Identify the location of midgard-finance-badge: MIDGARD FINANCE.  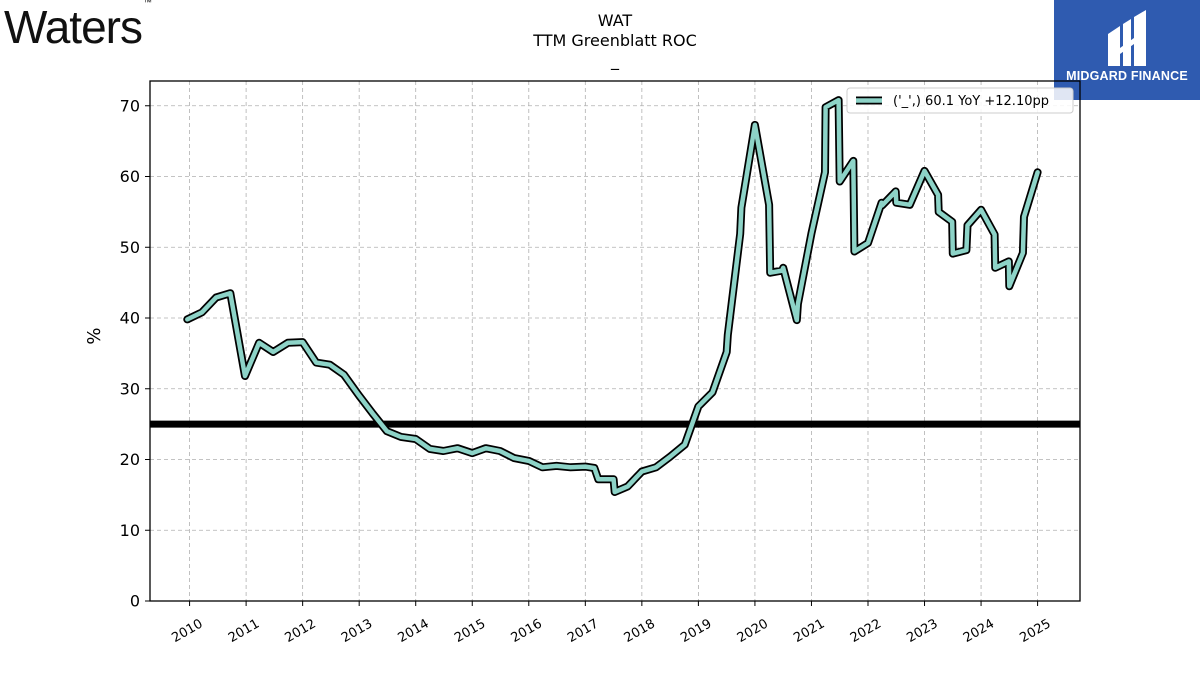
(1127, 50).